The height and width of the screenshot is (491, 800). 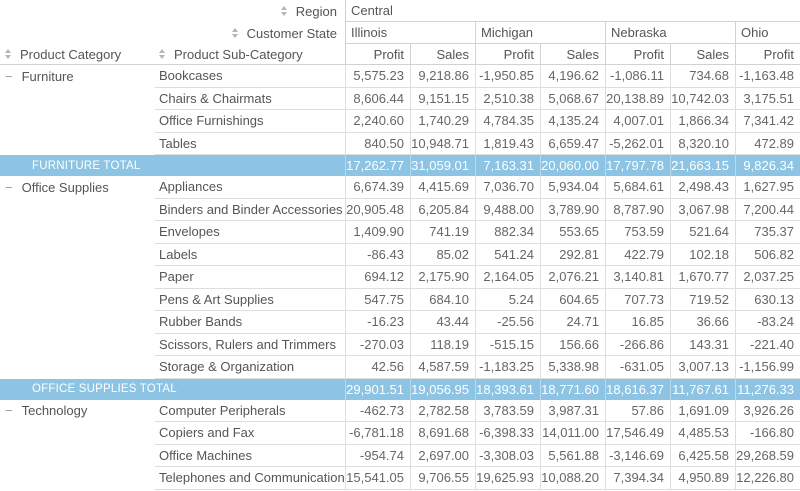 What do you see at coordinates (767, 455) in the screenshot?
I see `value-cell: 29,268.59` at bounding box center [767, 455].